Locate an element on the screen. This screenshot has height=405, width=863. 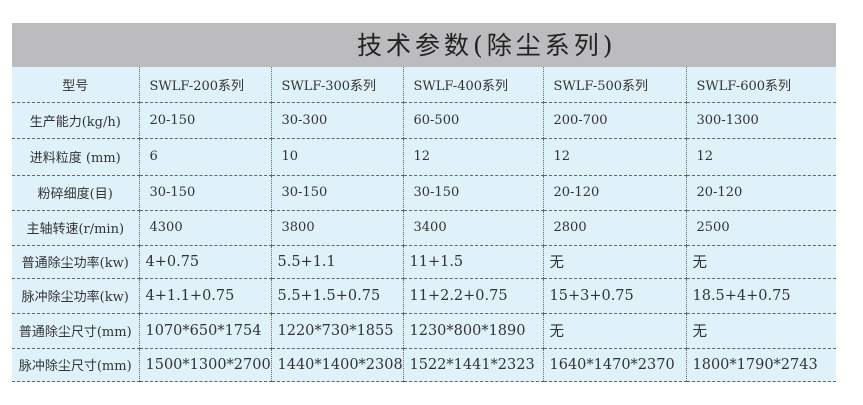
table-cell: 60-500 is located at coordinates (473, 120).